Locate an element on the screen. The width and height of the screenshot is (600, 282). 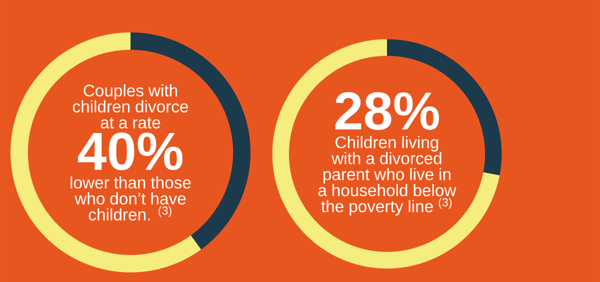
text: Couples with children divorce at a rate is located at coordinates (130, 106).